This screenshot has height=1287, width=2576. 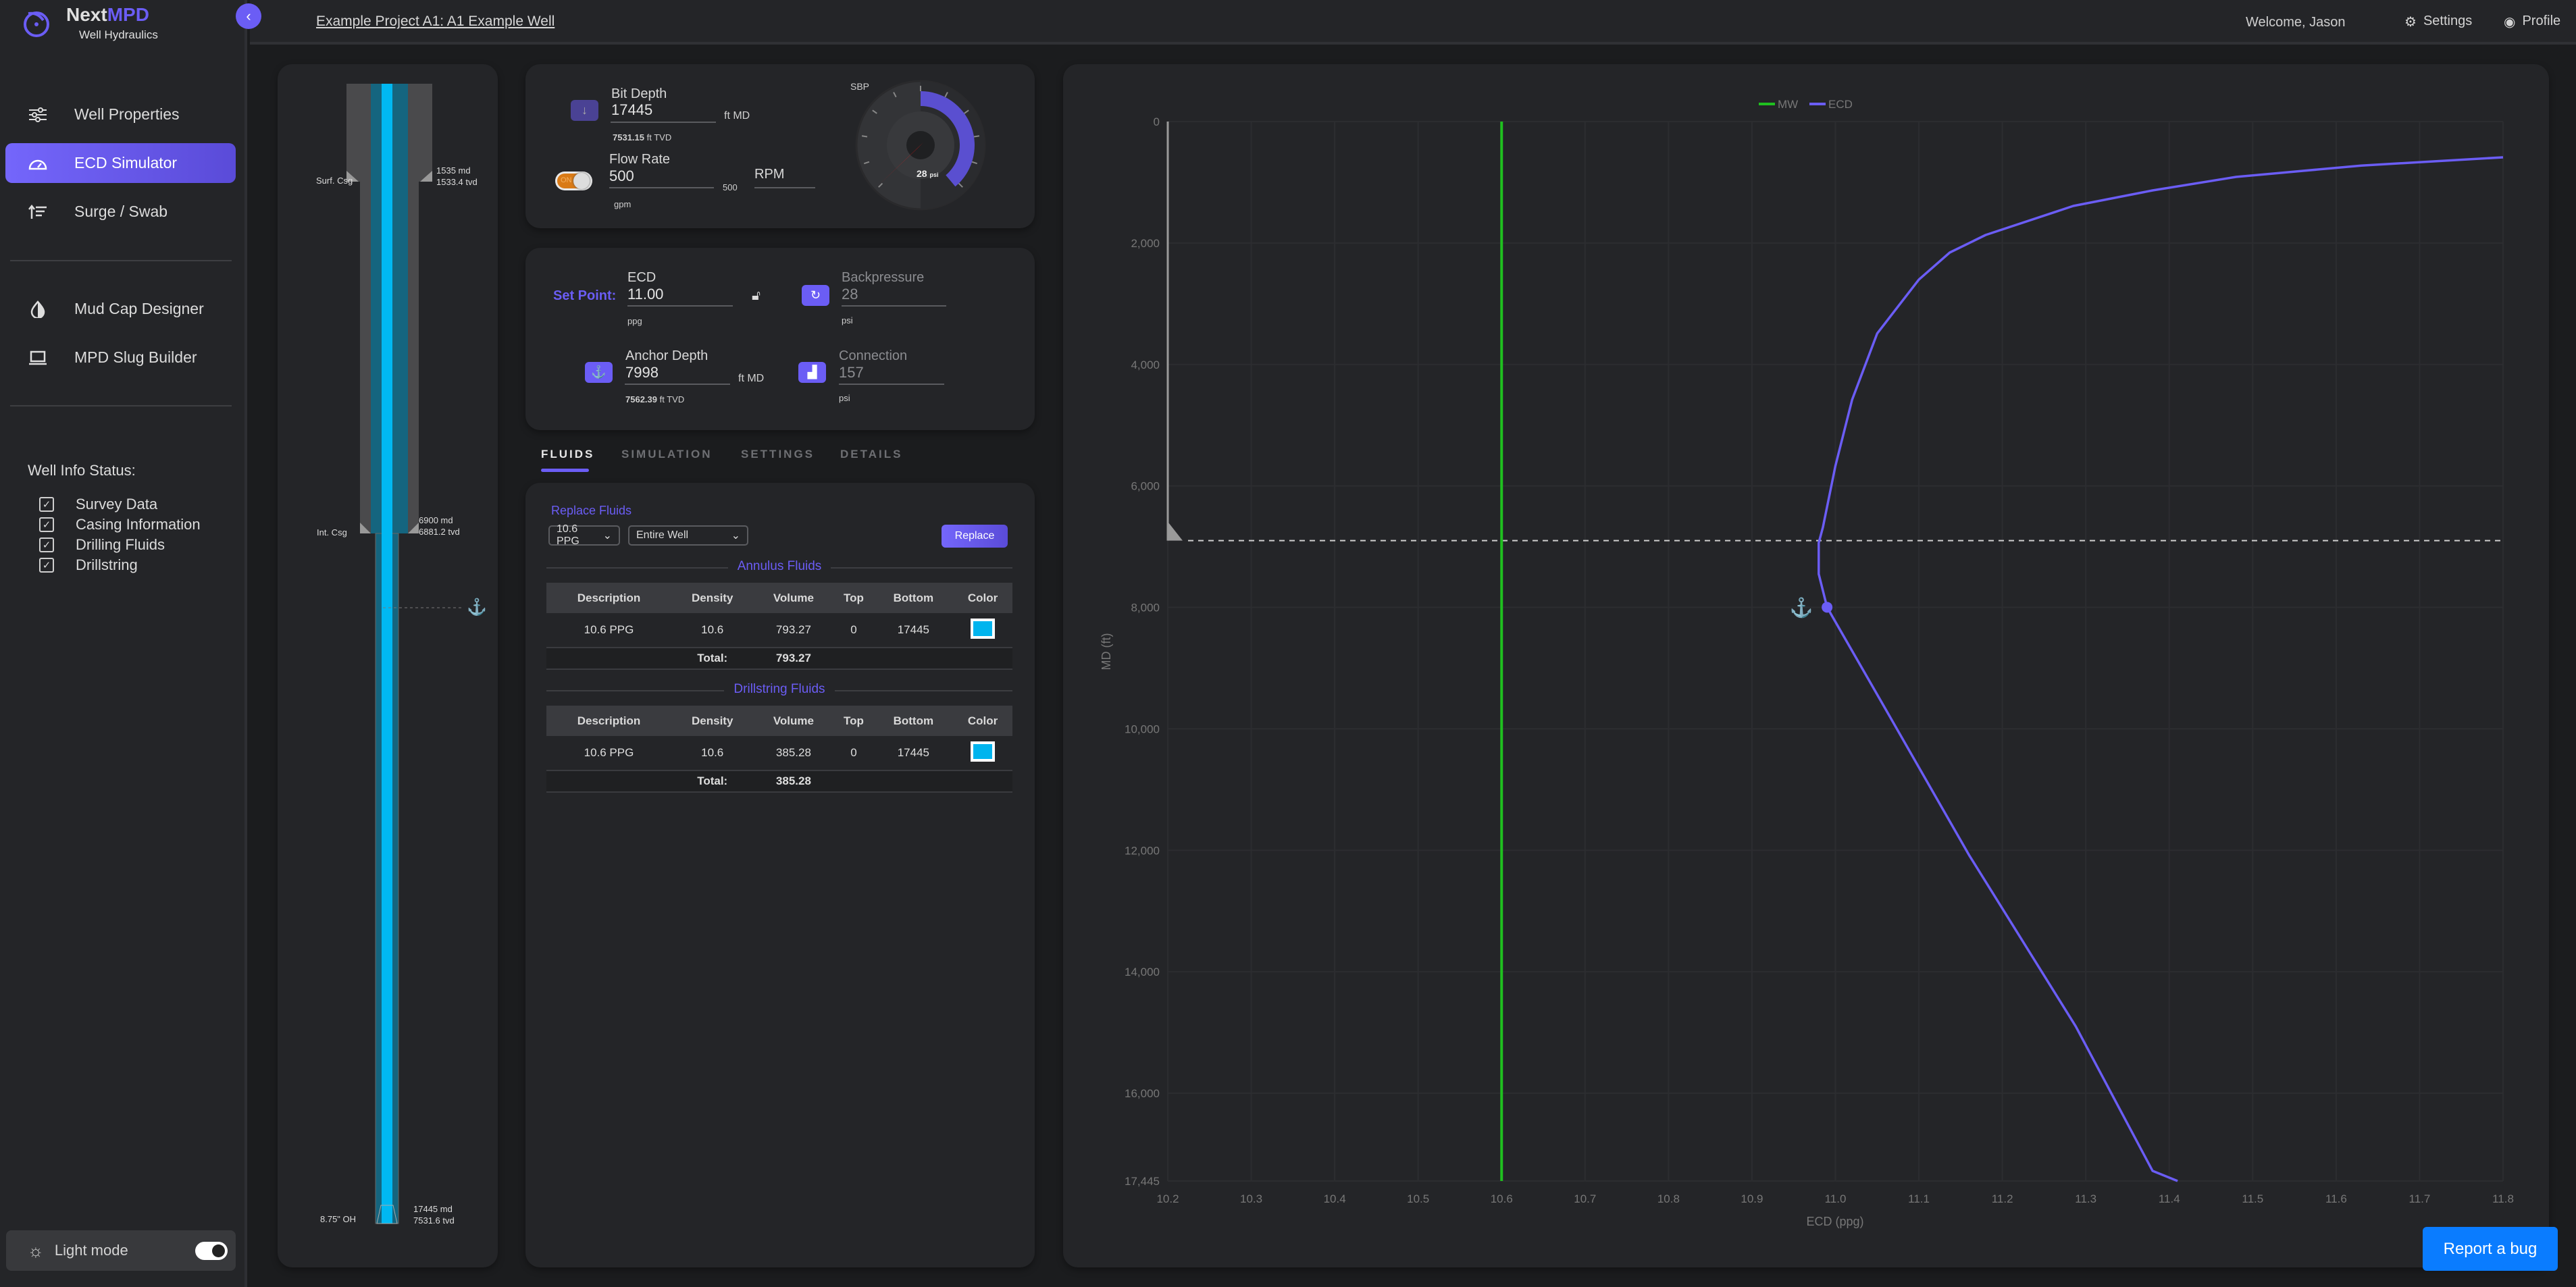 I want to click on x-tick-label: 10.5, so click(x=1418, y=1199).